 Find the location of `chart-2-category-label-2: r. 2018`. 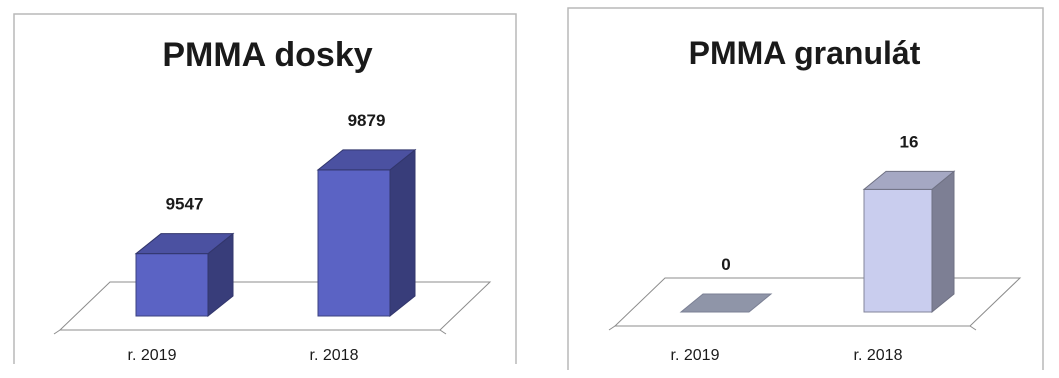

chart-2-category-label-2: r. 2018 is located at coordinates (878, 355).